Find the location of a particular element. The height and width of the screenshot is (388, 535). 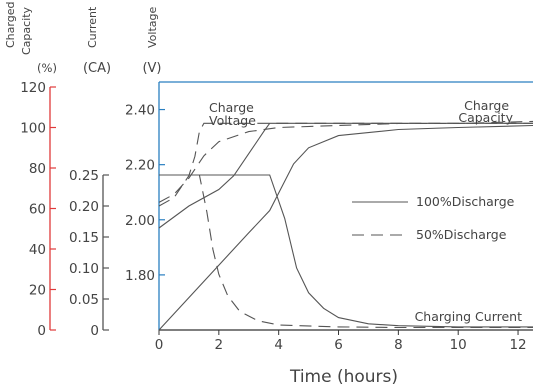

x-tick-label: 12 is located at coordinates (517, 345).